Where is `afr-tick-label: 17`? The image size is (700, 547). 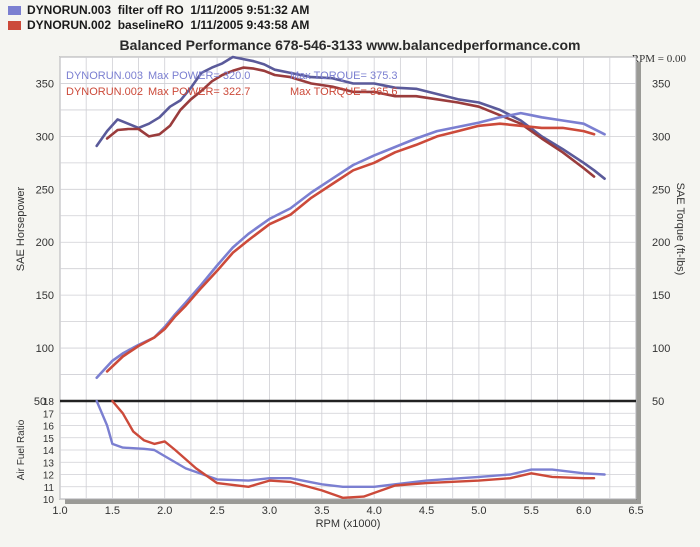 afr-tick-label: 17 is located at coordinates (49, 414).